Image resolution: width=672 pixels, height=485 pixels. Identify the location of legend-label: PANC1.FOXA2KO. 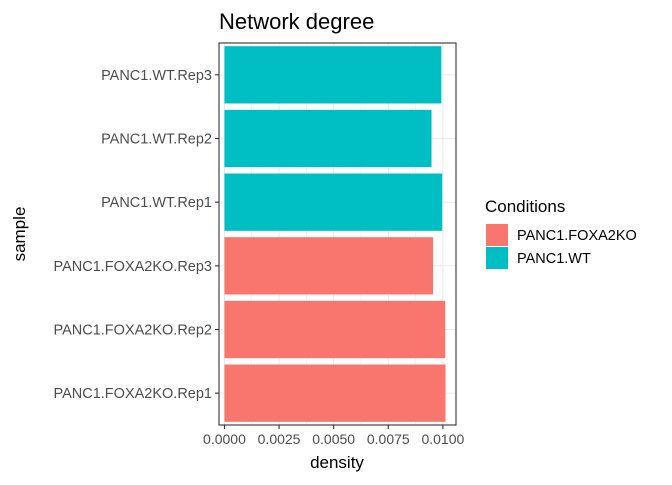
(577, 236).